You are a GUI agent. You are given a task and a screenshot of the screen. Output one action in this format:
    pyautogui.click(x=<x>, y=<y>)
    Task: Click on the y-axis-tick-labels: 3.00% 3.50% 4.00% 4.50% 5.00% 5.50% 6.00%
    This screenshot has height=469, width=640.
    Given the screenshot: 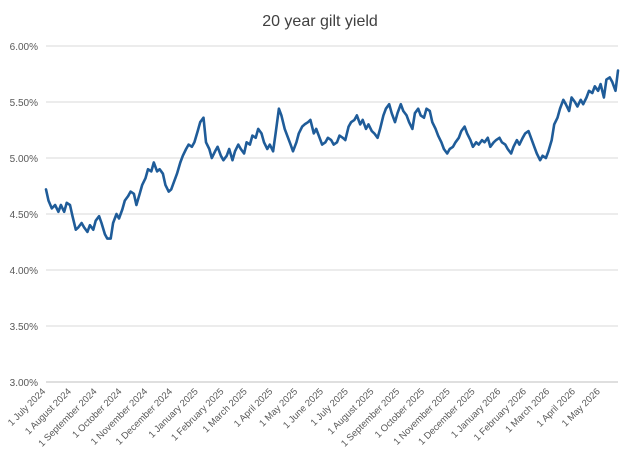 What is the action you would take?
    pyautogui.click(x=24, y=215)
    